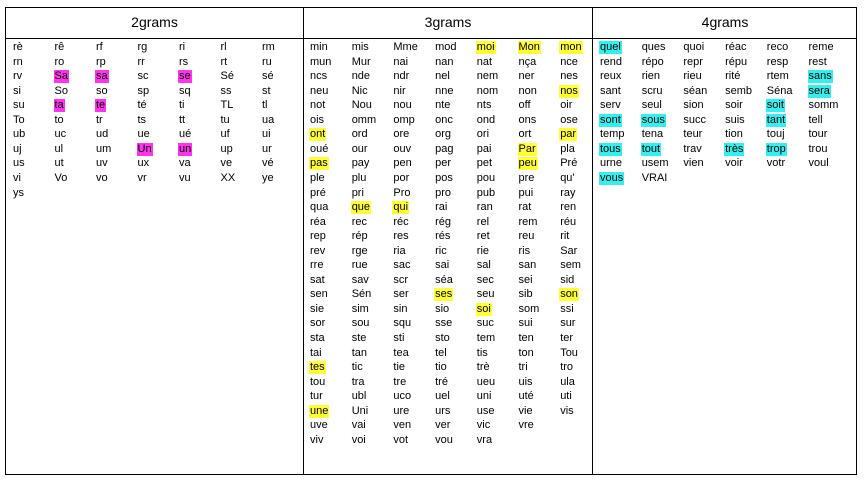 The image size is (864, 484). What do you see at coordinates (483, 367) in the screenshot?
I see `3gram-cell: trè` at bounding box center [483, 367].